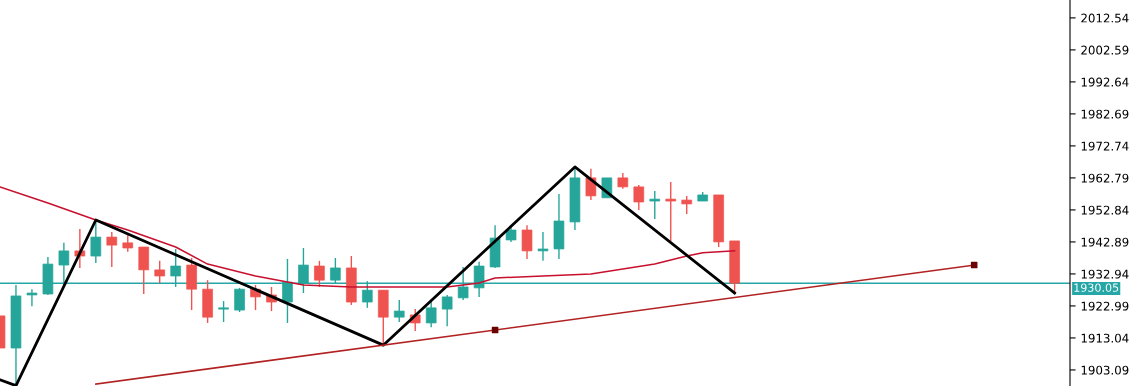 This screenshot has width=1147, height=386. I want to click on y-tick-label: 1982.69, so click(1105, 114).